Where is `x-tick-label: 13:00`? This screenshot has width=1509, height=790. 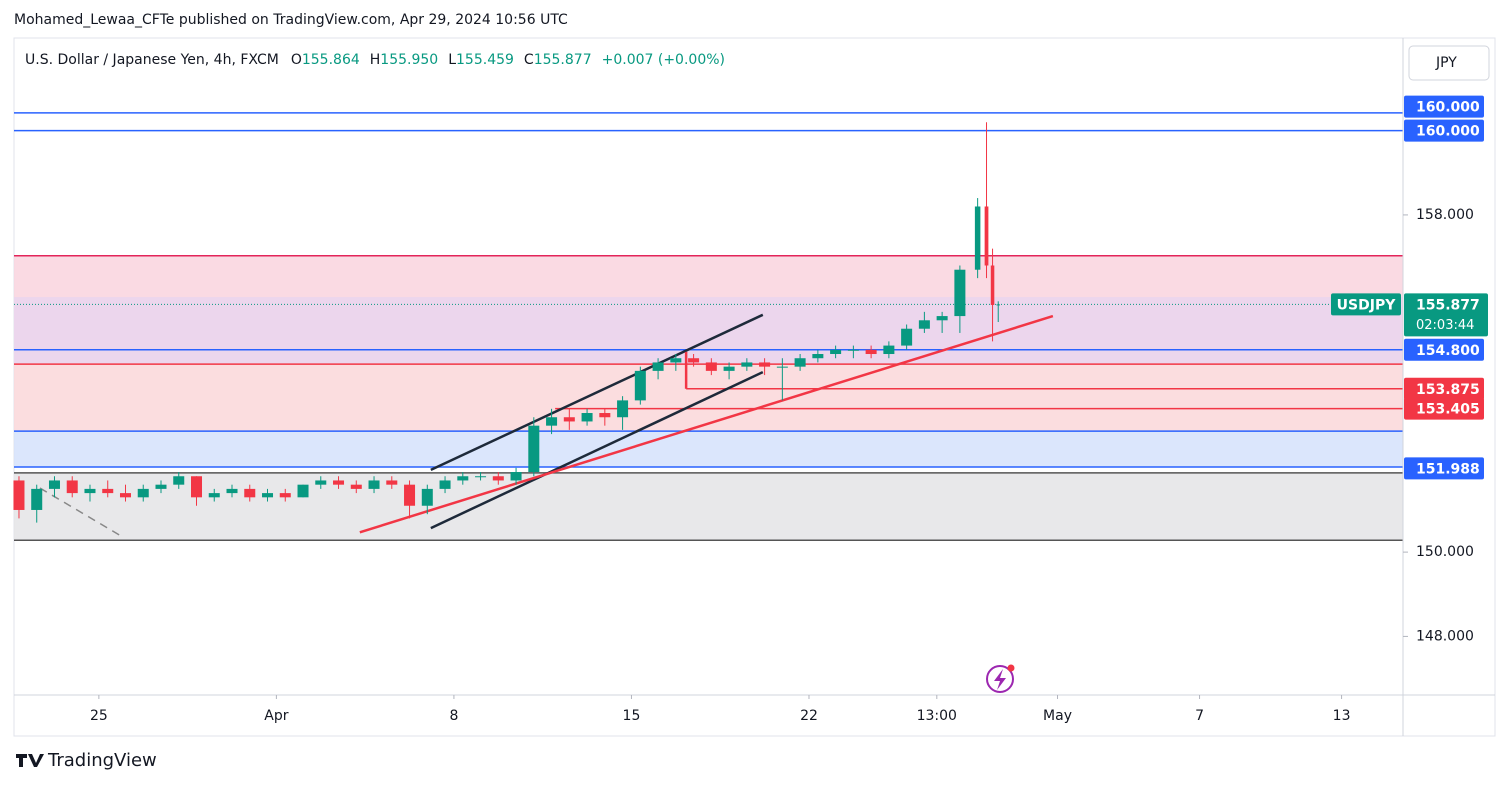 x-tick-label: 13:00 is located at coordinates (937, 716).